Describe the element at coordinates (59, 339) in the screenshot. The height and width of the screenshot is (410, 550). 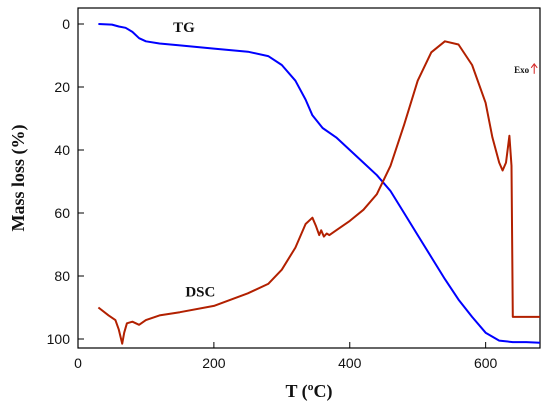
I see `y-tick-label: 100` at that location.